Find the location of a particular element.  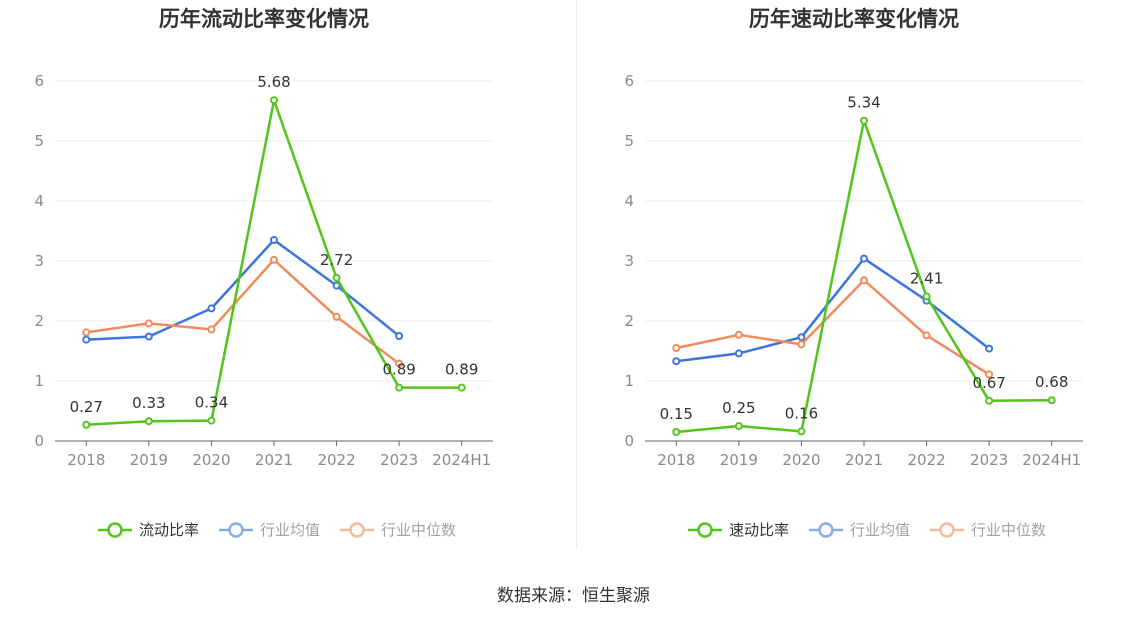

x-tick-label: 2021 is located at coordinates (864, 460).